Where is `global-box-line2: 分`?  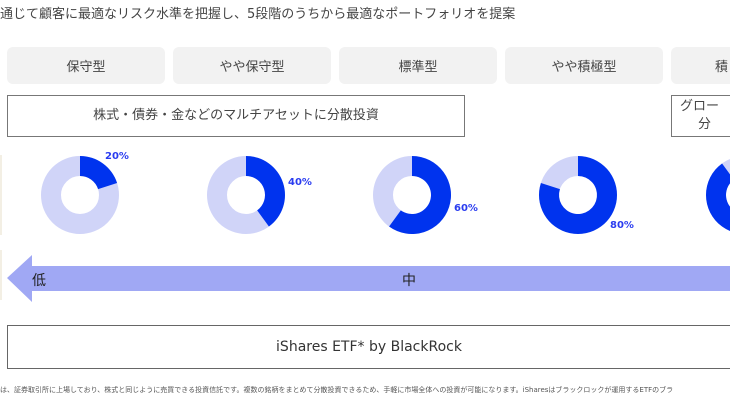
global-box-line2: 分 is located at coordinates (705, 124).